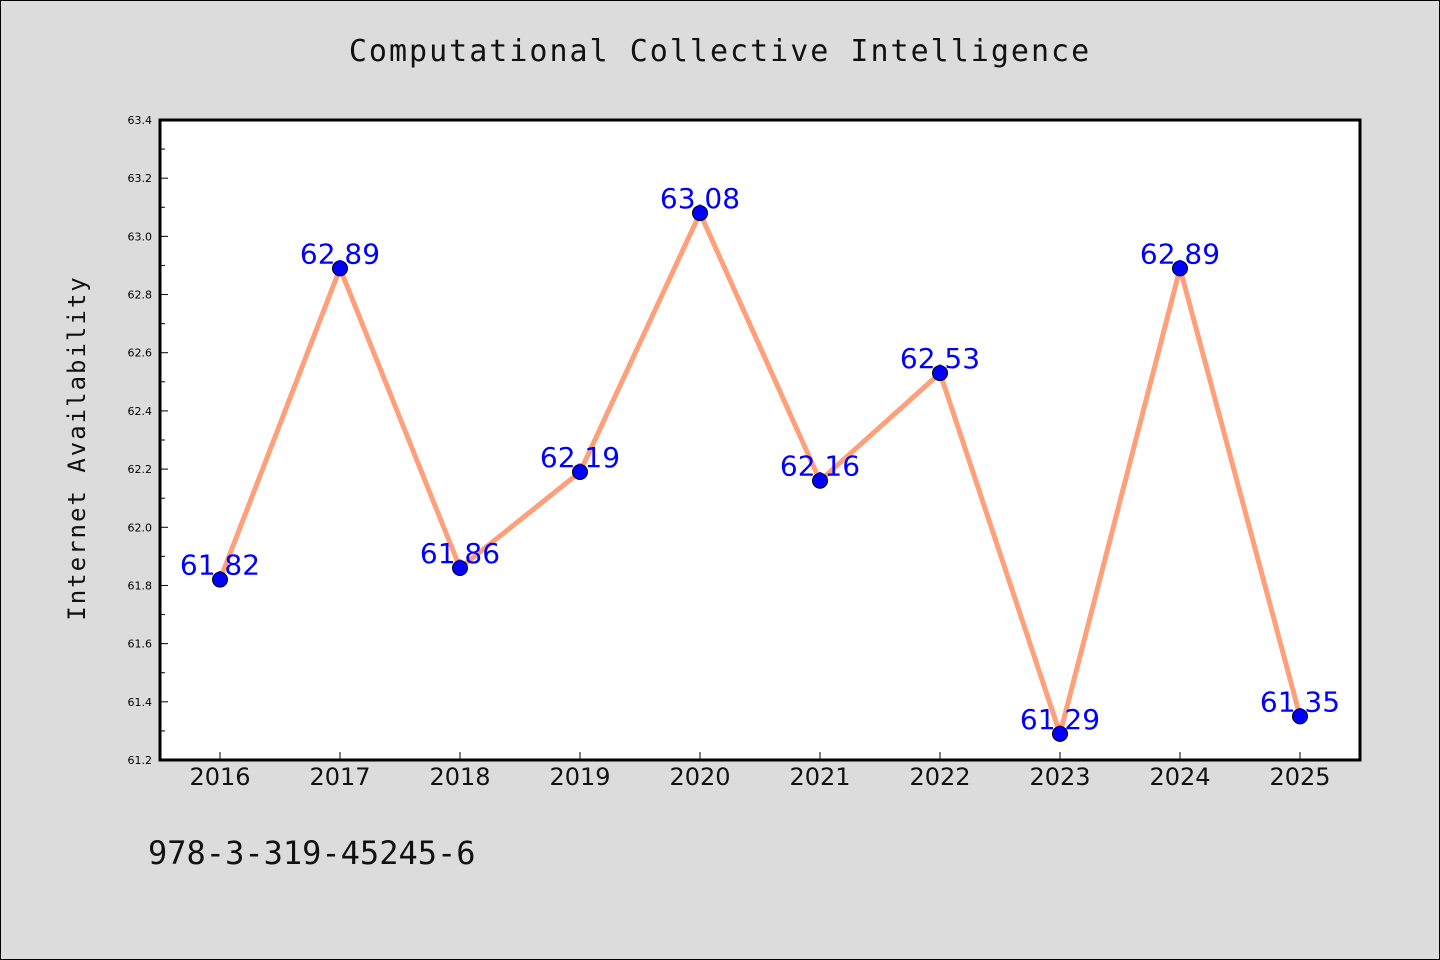  I want to click on x-tick-label: 2023, so click(1059, 777).